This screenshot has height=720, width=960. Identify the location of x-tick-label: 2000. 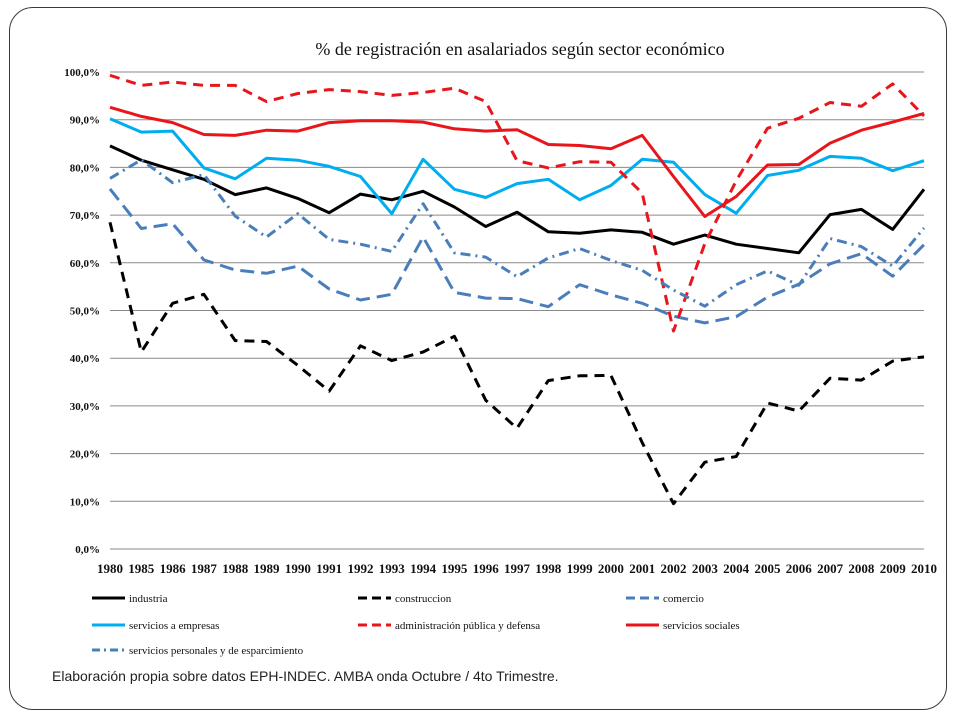
(611, 568).